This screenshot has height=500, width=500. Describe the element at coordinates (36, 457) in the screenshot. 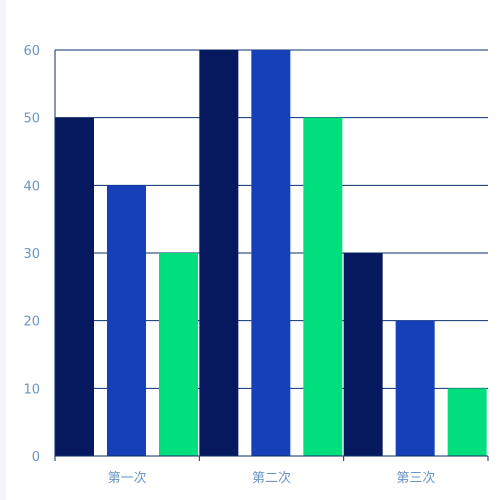

I see `y-tick-label: 0` at that location.